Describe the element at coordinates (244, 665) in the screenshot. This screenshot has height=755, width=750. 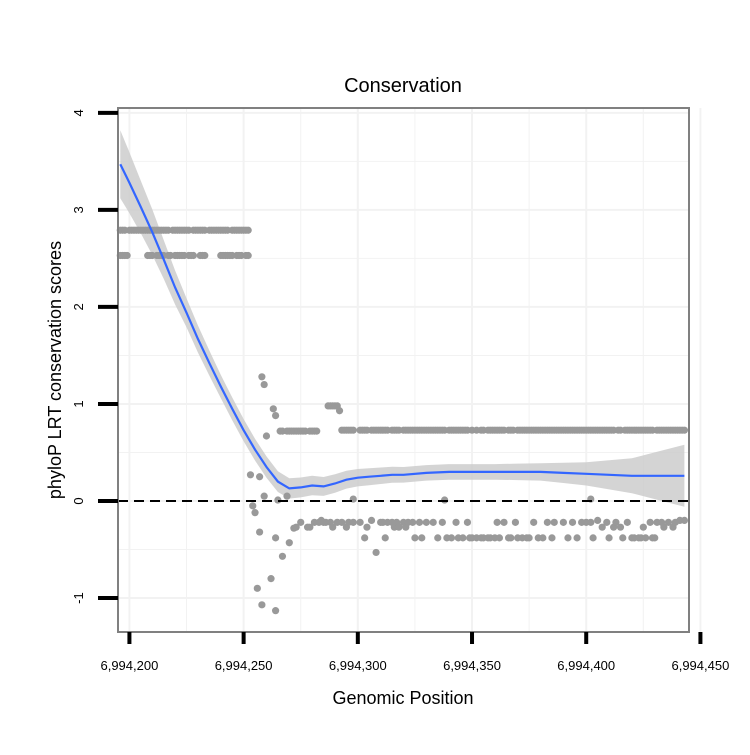
I see `x-tick-label: 6,994,250` at that location.